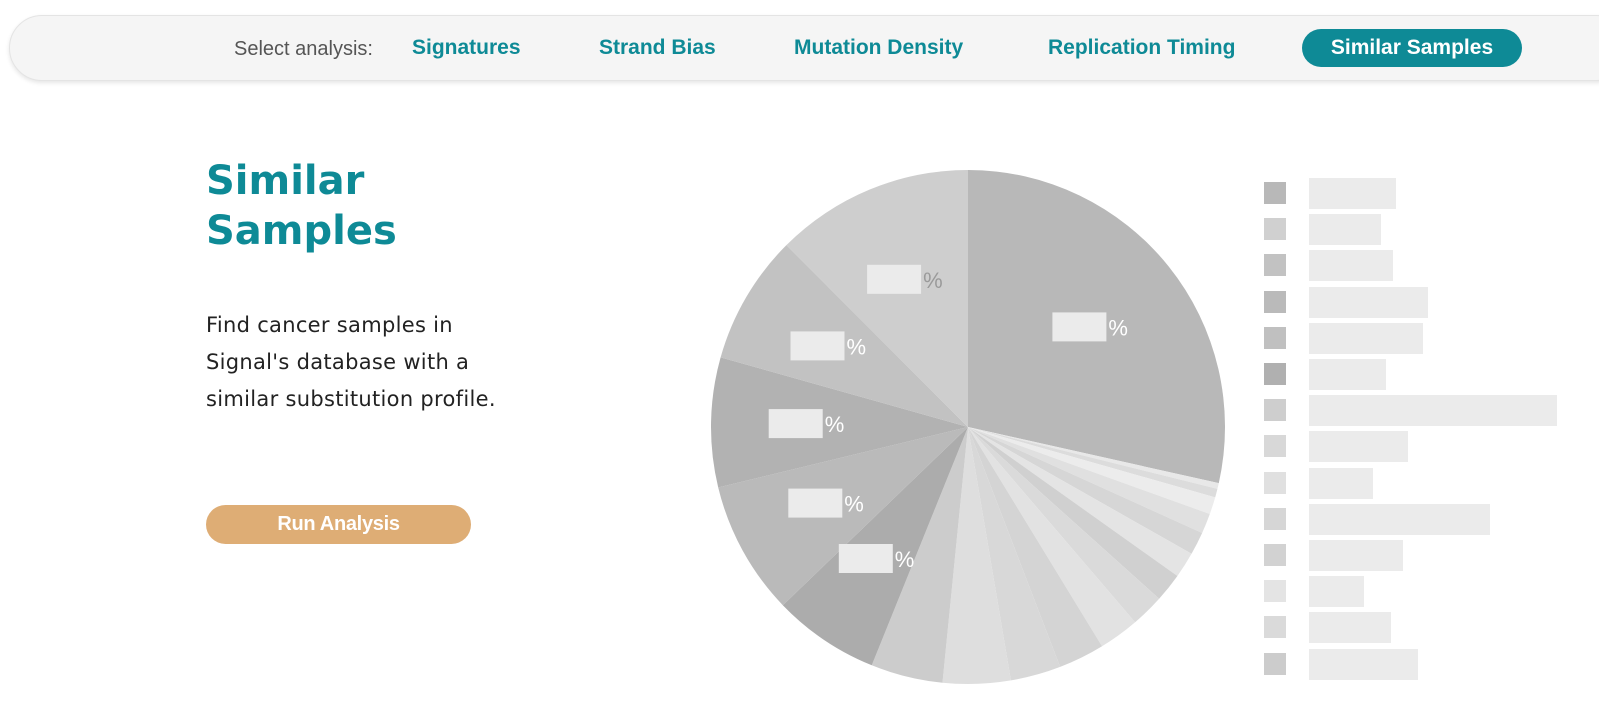  I want to click on pie-slice-label-18: %, so click(905, 279).